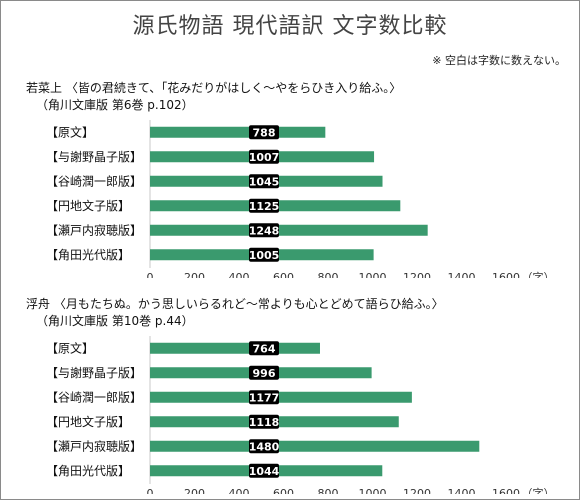  I want to click on section-2-title: 浮舟 〈月もたちぬ。かう思しいらるれど～常よりも心とどめて語らひ給ふ。〉, so click(235, 304).